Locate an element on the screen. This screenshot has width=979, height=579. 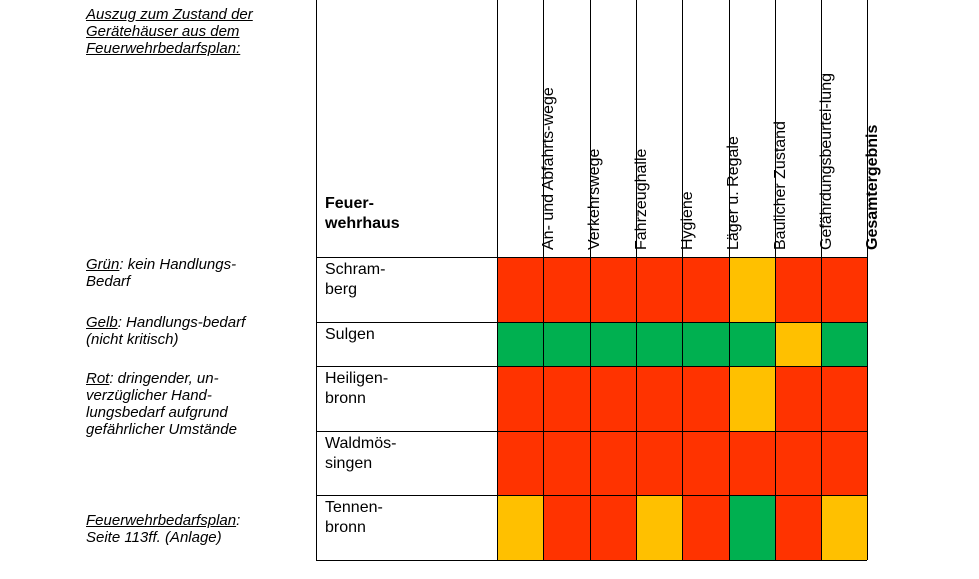
legend-red-key: Rot is located at coordinates (98, 378).